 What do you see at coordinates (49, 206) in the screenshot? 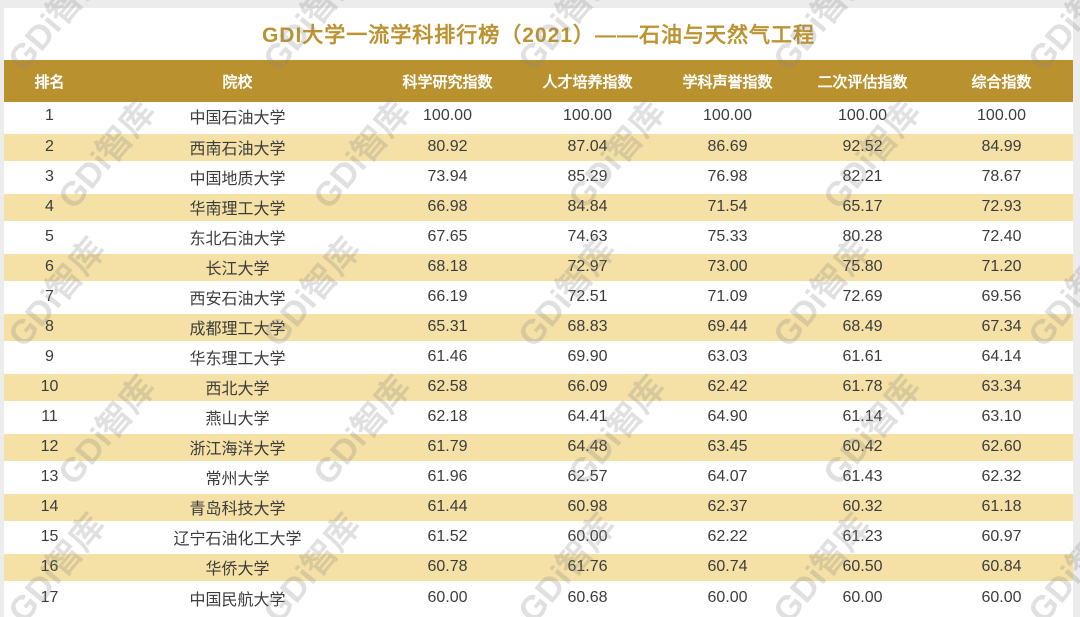
I see `rank-cell: 4` at bounding box center [49, 206].